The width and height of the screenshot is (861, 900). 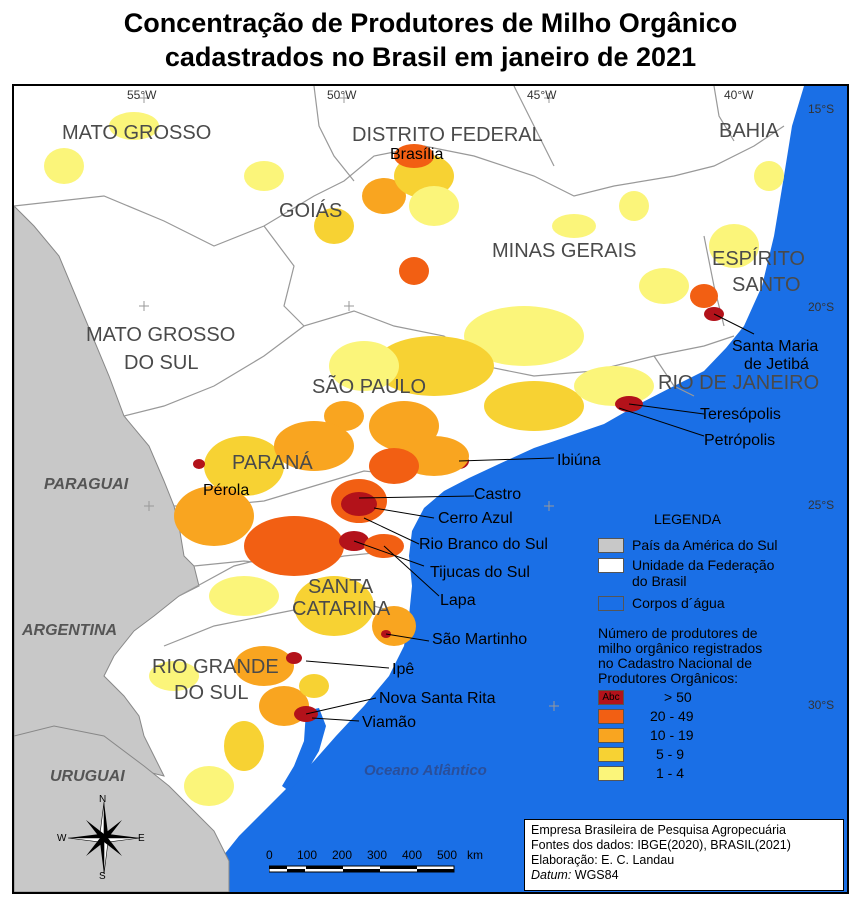 What do you see at coordinates (611, 545) in the screenshot?
I see `legend-swatch-country` at bounding box center [611, 545].